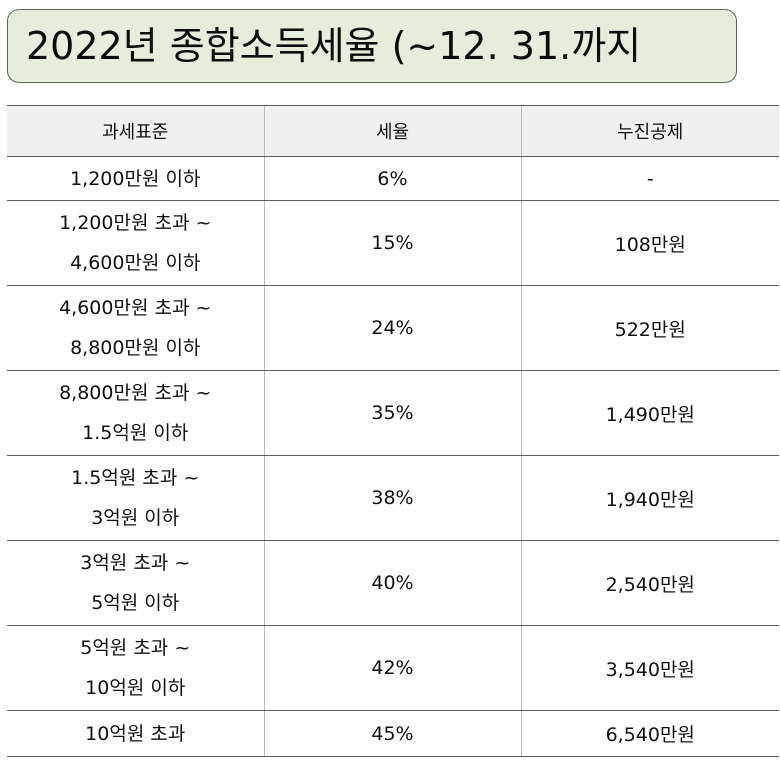 This screenshot has width=780, height=763. What do you see at coordinates (649, 733) in the screenshot?
I see `deduction-cell: 6,540만원` at bounding box center [649, 733].